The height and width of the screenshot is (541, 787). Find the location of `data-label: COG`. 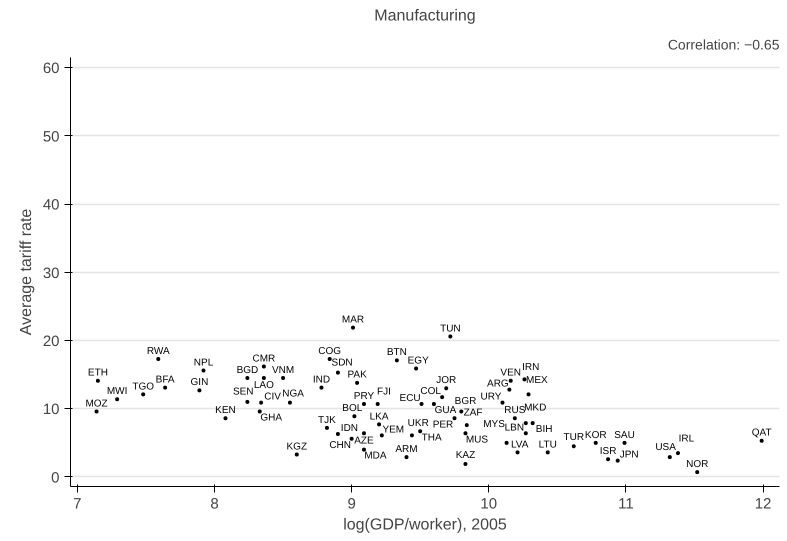

data-label: COG is located at coordinates (330, 351).